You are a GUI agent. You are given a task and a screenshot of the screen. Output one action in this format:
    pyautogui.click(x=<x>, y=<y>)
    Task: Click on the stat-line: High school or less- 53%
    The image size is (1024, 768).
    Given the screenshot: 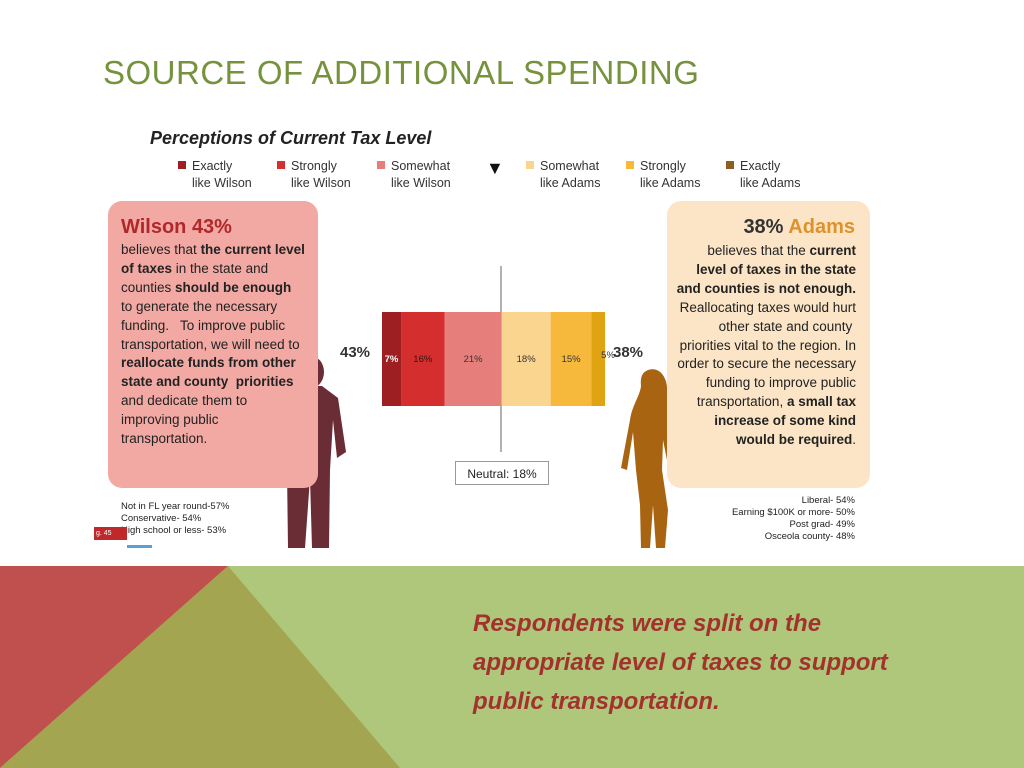 What is the action you would take?
    pyautogui.click(x=174, y=530)
    